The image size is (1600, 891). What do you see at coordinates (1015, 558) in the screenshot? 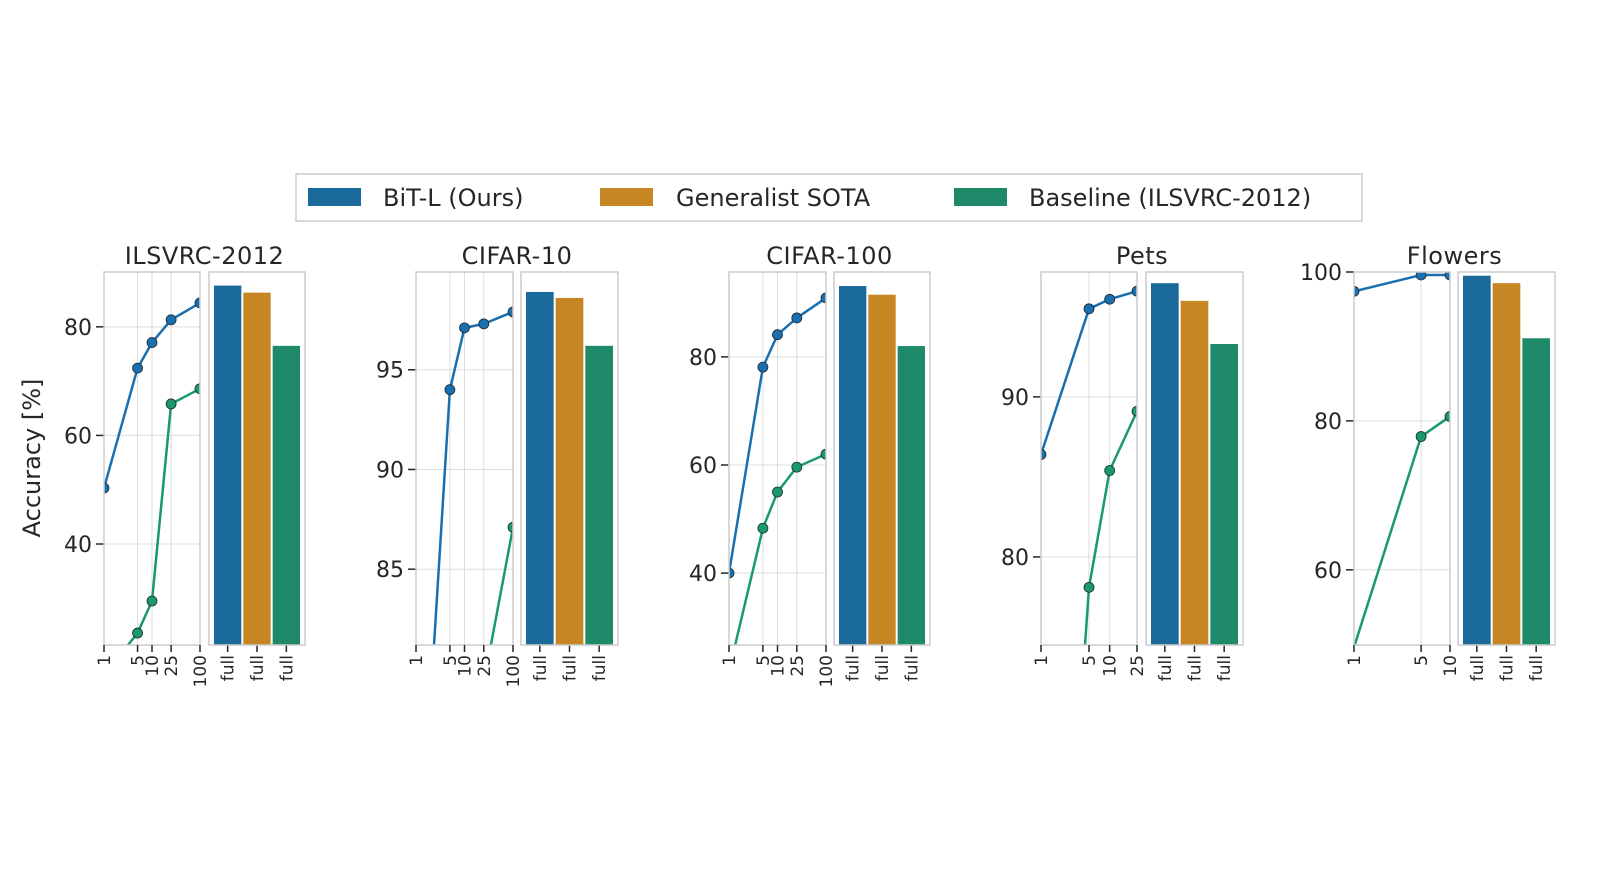
I see `y-tick-label: 80` at bounding box center [1015, 558].